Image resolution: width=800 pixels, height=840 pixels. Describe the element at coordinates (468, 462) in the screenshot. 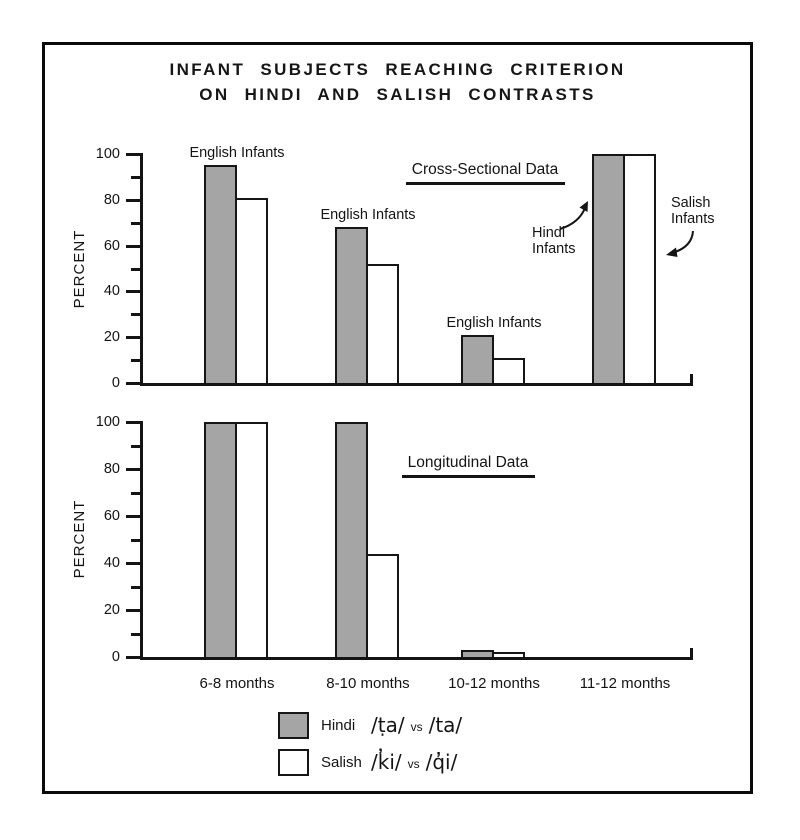

I see `annotation-longitudinal: Longitudinal Data` at that location.